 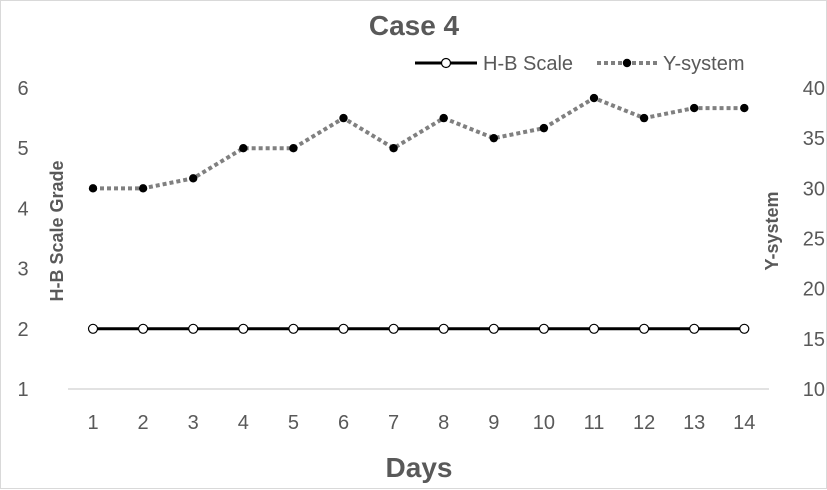 I want to click on x-tick-label: 4, so click(x=243, y=423).